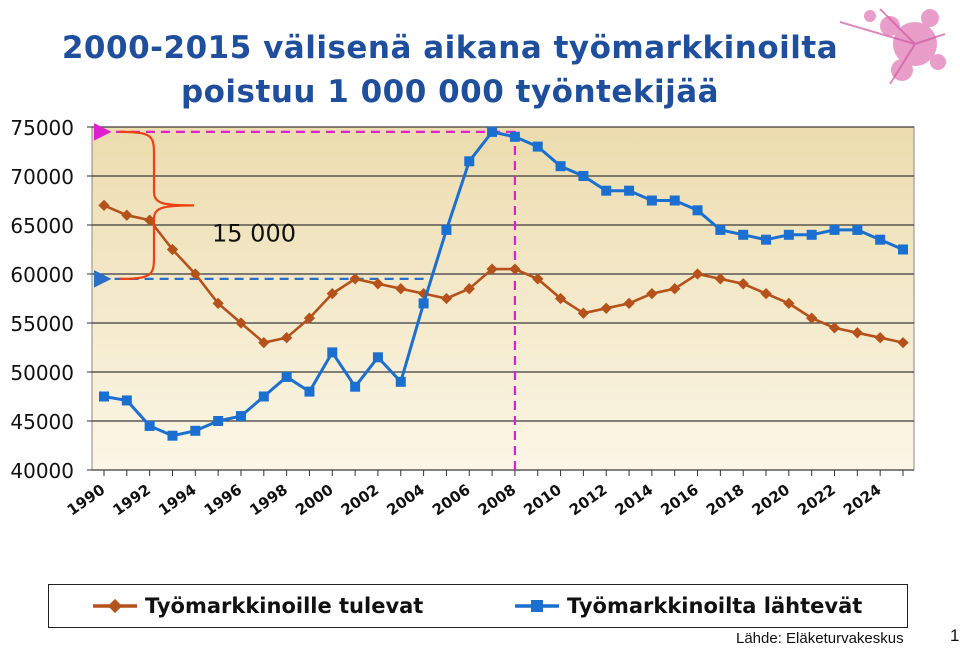 The image size is (960, 656). What do you see at coordinates (42, 471) in the screenshot?
I see `y-tick-label: 40000` at bounding box center [42, 471].